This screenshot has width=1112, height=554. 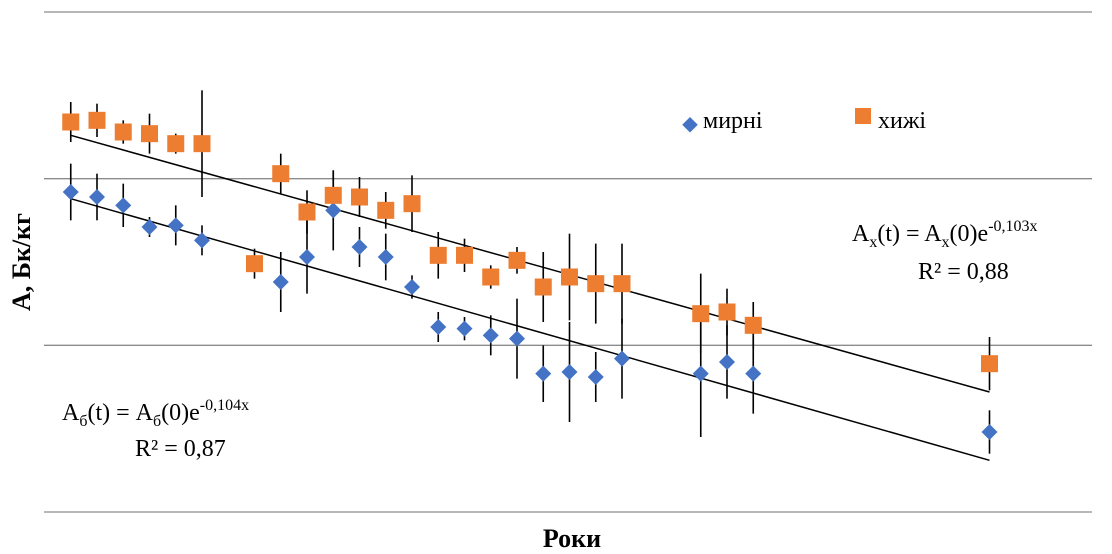 I want to click on legend: мирні хижі, so click(x=804, y=121).